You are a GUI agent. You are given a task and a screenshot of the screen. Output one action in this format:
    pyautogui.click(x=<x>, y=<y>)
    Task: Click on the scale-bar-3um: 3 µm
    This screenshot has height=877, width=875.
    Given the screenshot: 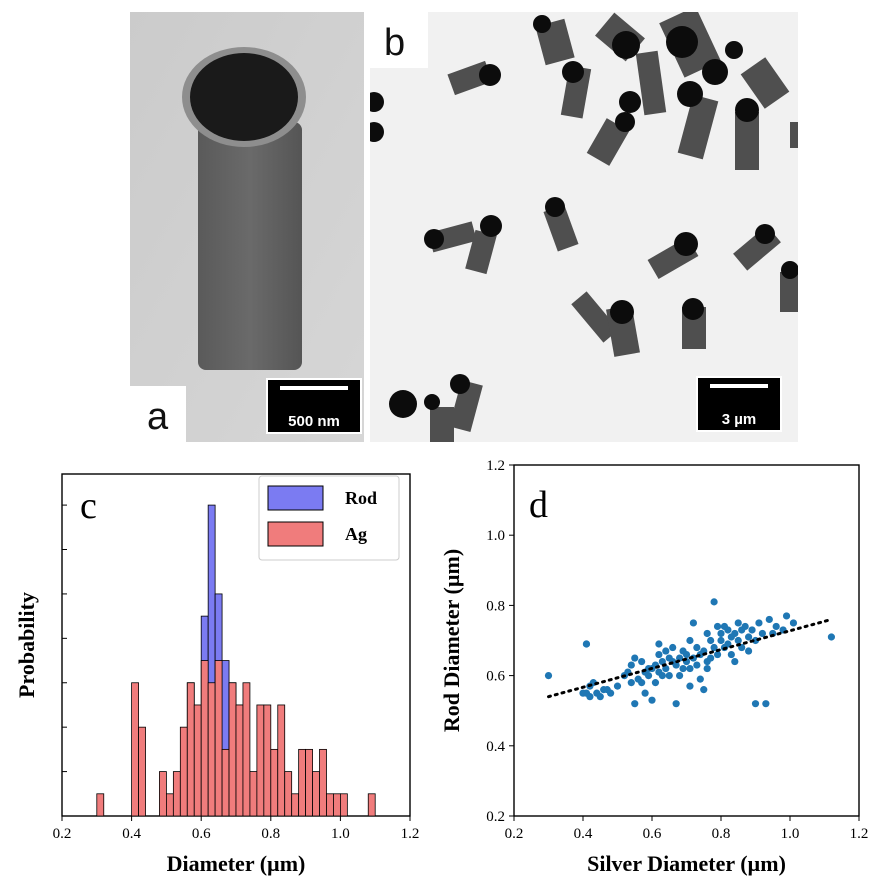 What is the action you would take?
    pyautogui.click(x=739, y=404)
    